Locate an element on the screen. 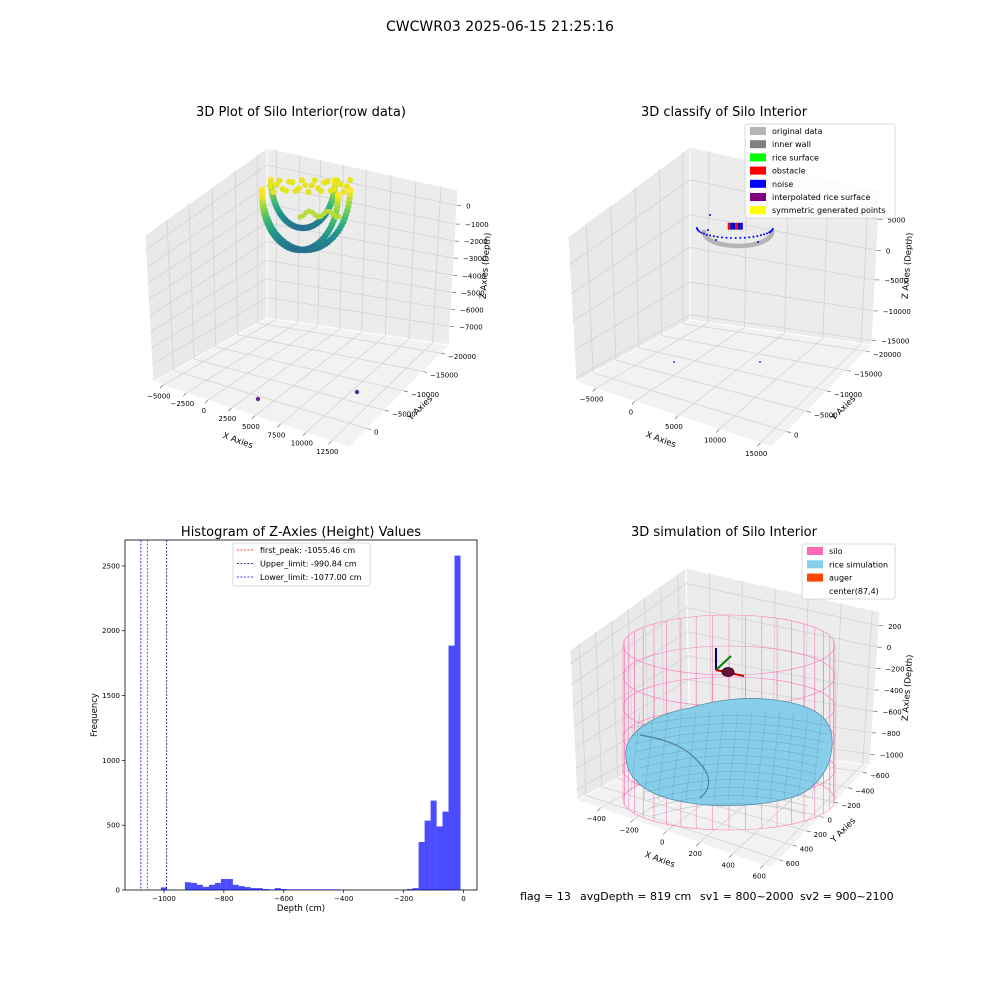 The height and width of the screenshot is (1000, 1000). raw-panel-title: 3D Plot of Silo Interior(row data) is located at coordinates (301, 112).